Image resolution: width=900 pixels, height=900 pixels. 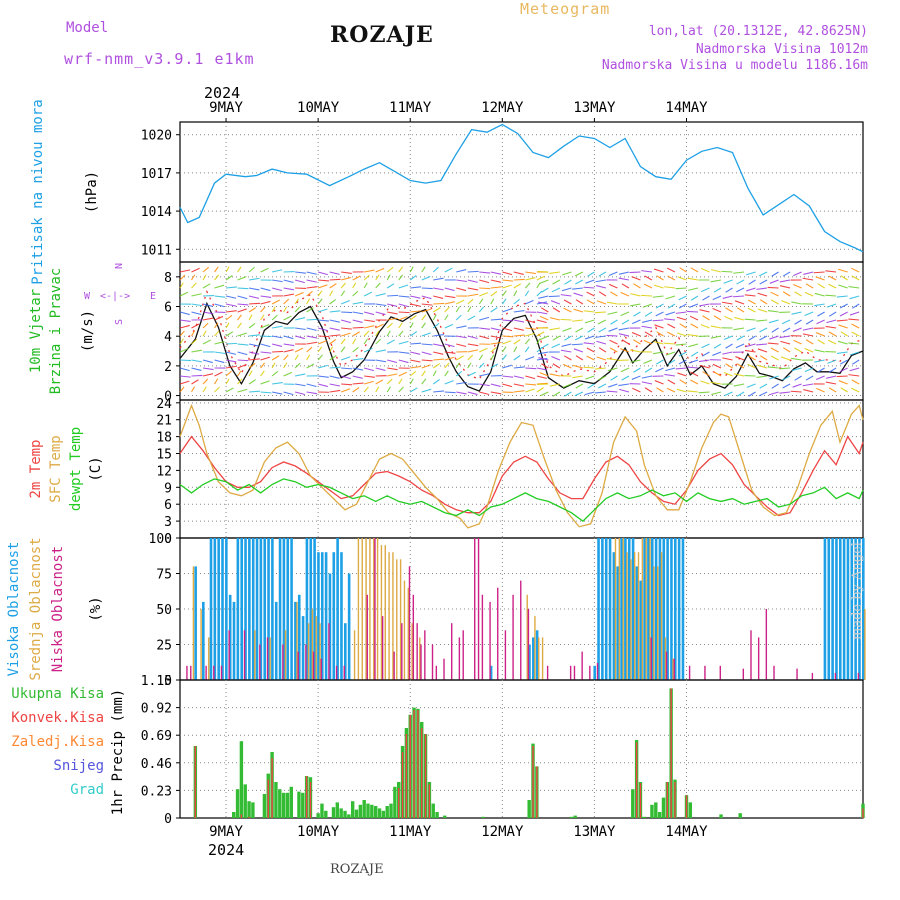 I want to click on series-line-dewpt-temp, so click(x=521, y=500).